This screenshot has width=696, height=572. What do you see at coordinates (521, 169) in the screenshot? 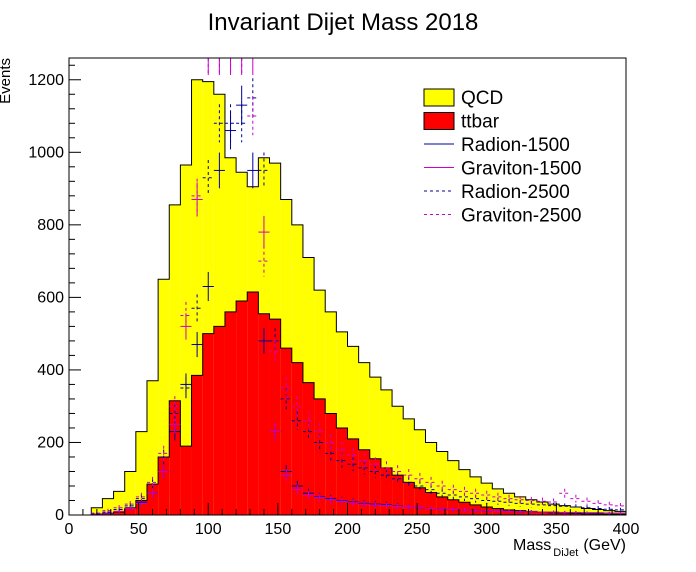
I see `legend-label: Graviton-1500` at bounding box center [521, 169].